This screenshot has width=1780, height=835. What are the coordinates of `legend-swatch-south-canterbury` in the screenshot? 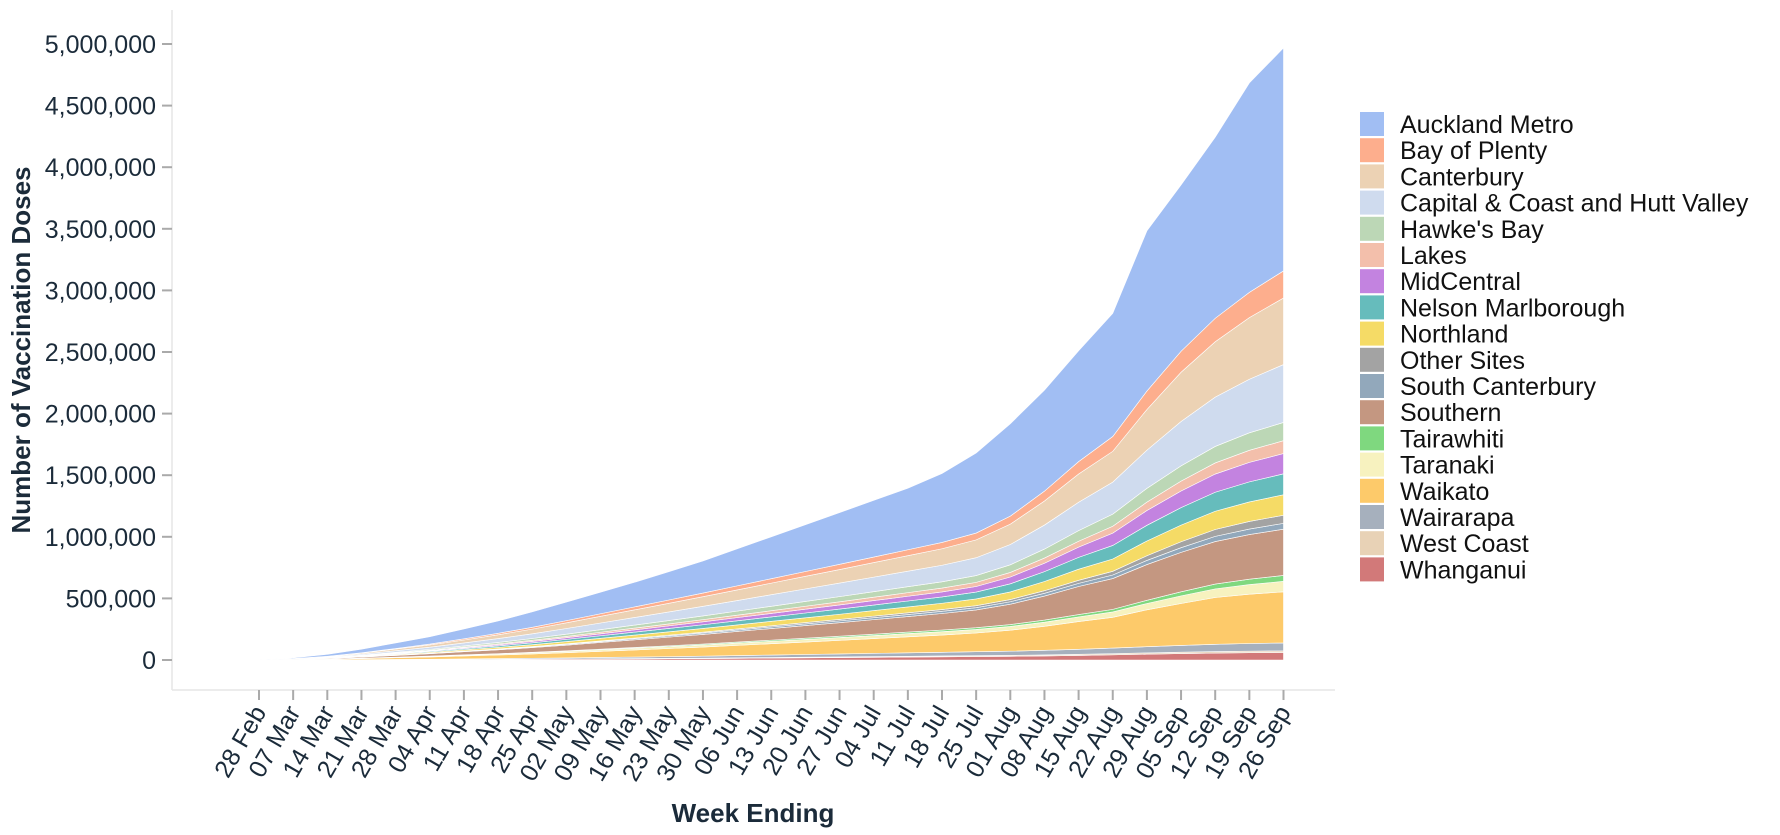 It's located at (1372, 386).